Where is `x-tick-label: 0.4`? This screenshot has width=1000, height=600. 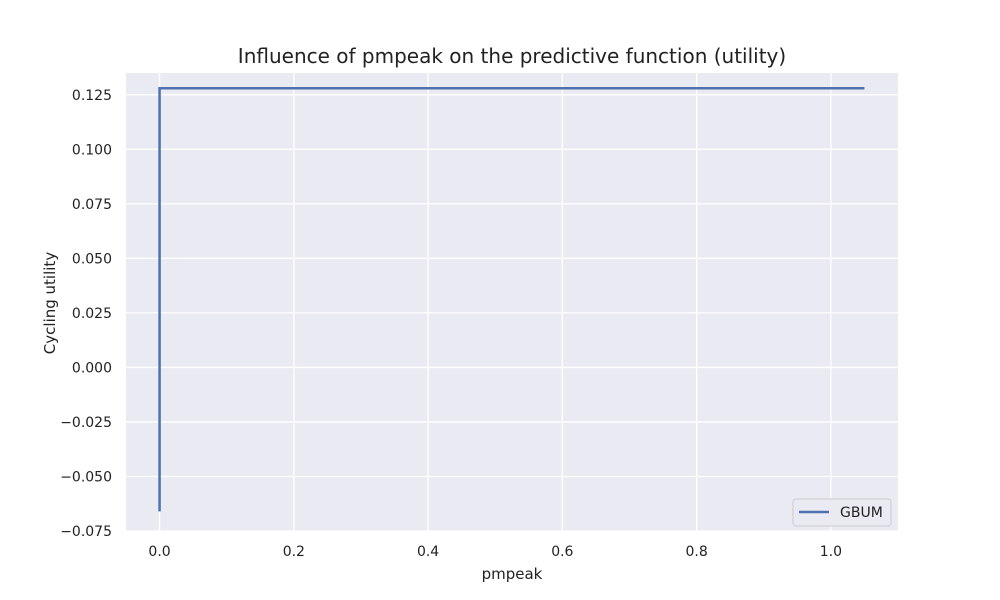 x-tick-label: 0.4 is located at coordinates (428, 552).